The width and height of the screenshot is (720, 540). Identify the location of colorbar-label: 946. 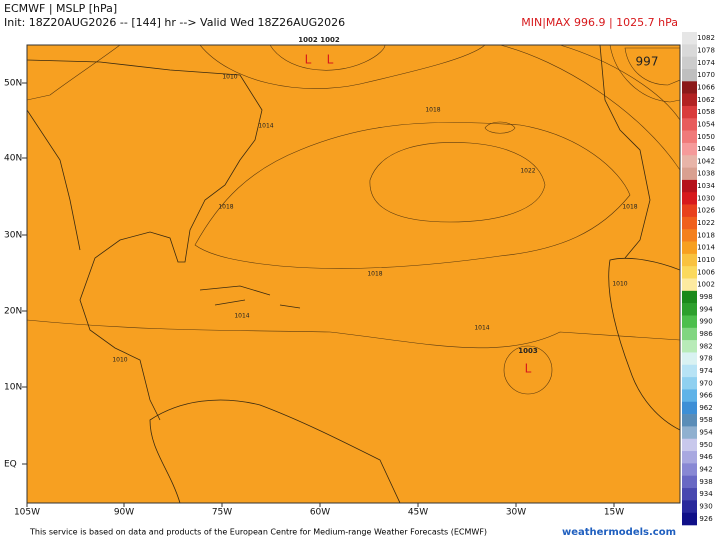
(706, 457).